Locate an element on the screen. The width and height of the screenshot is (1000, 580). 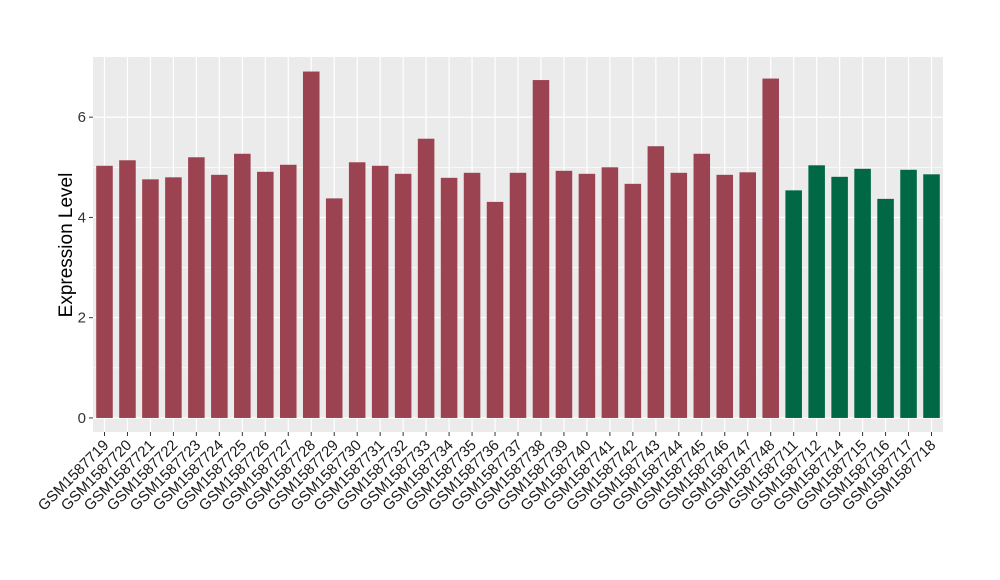
bar-GSM1587742 is located at coordinates (633, 300).